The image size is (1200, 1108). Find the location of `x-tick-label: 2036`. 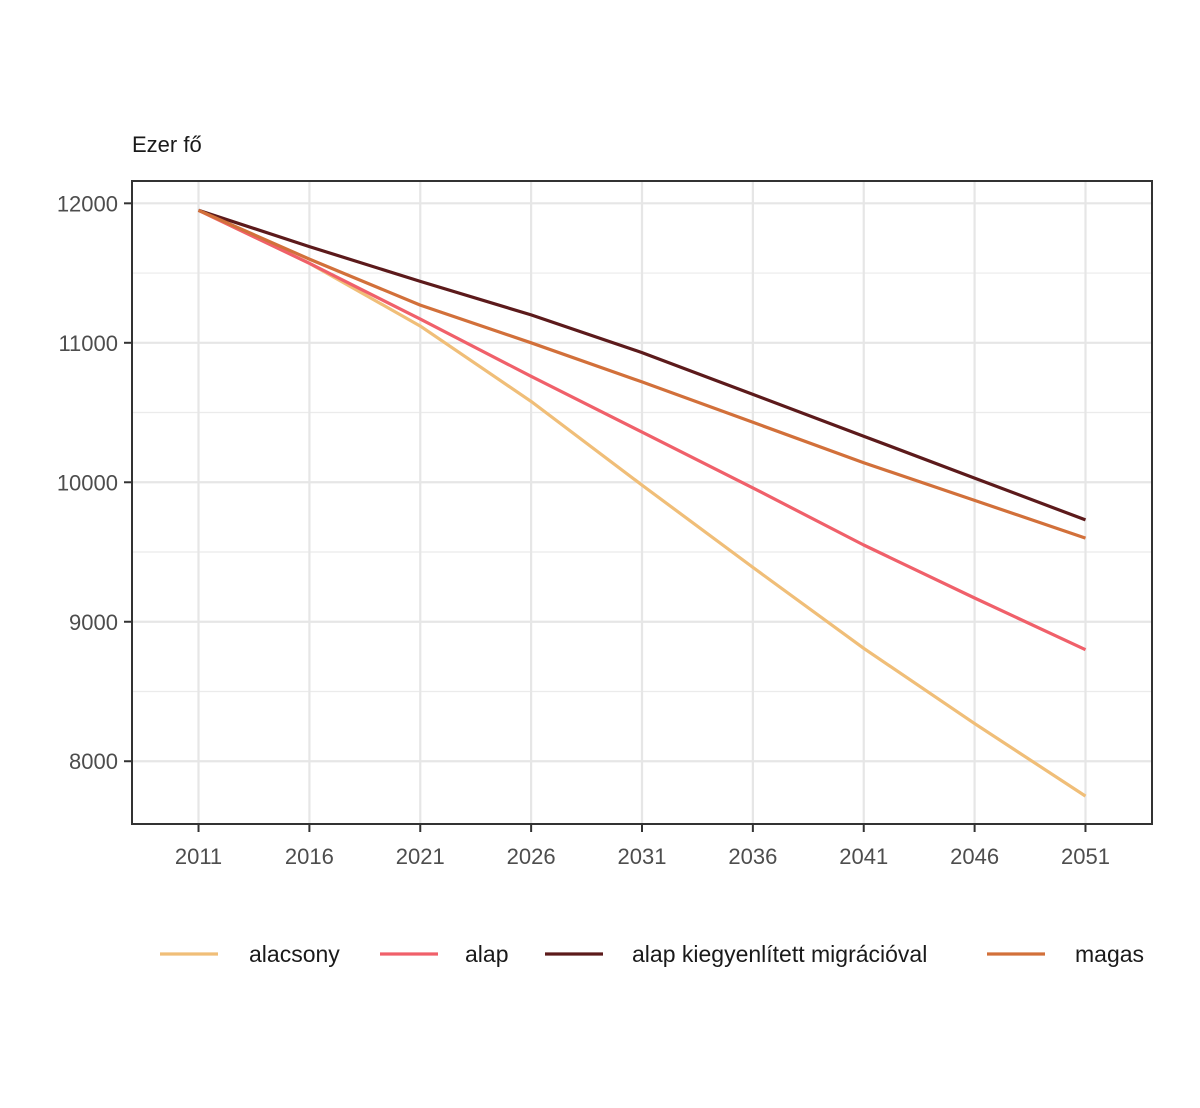

x-tick-label: 2036 is located at coordinates (752, 856).